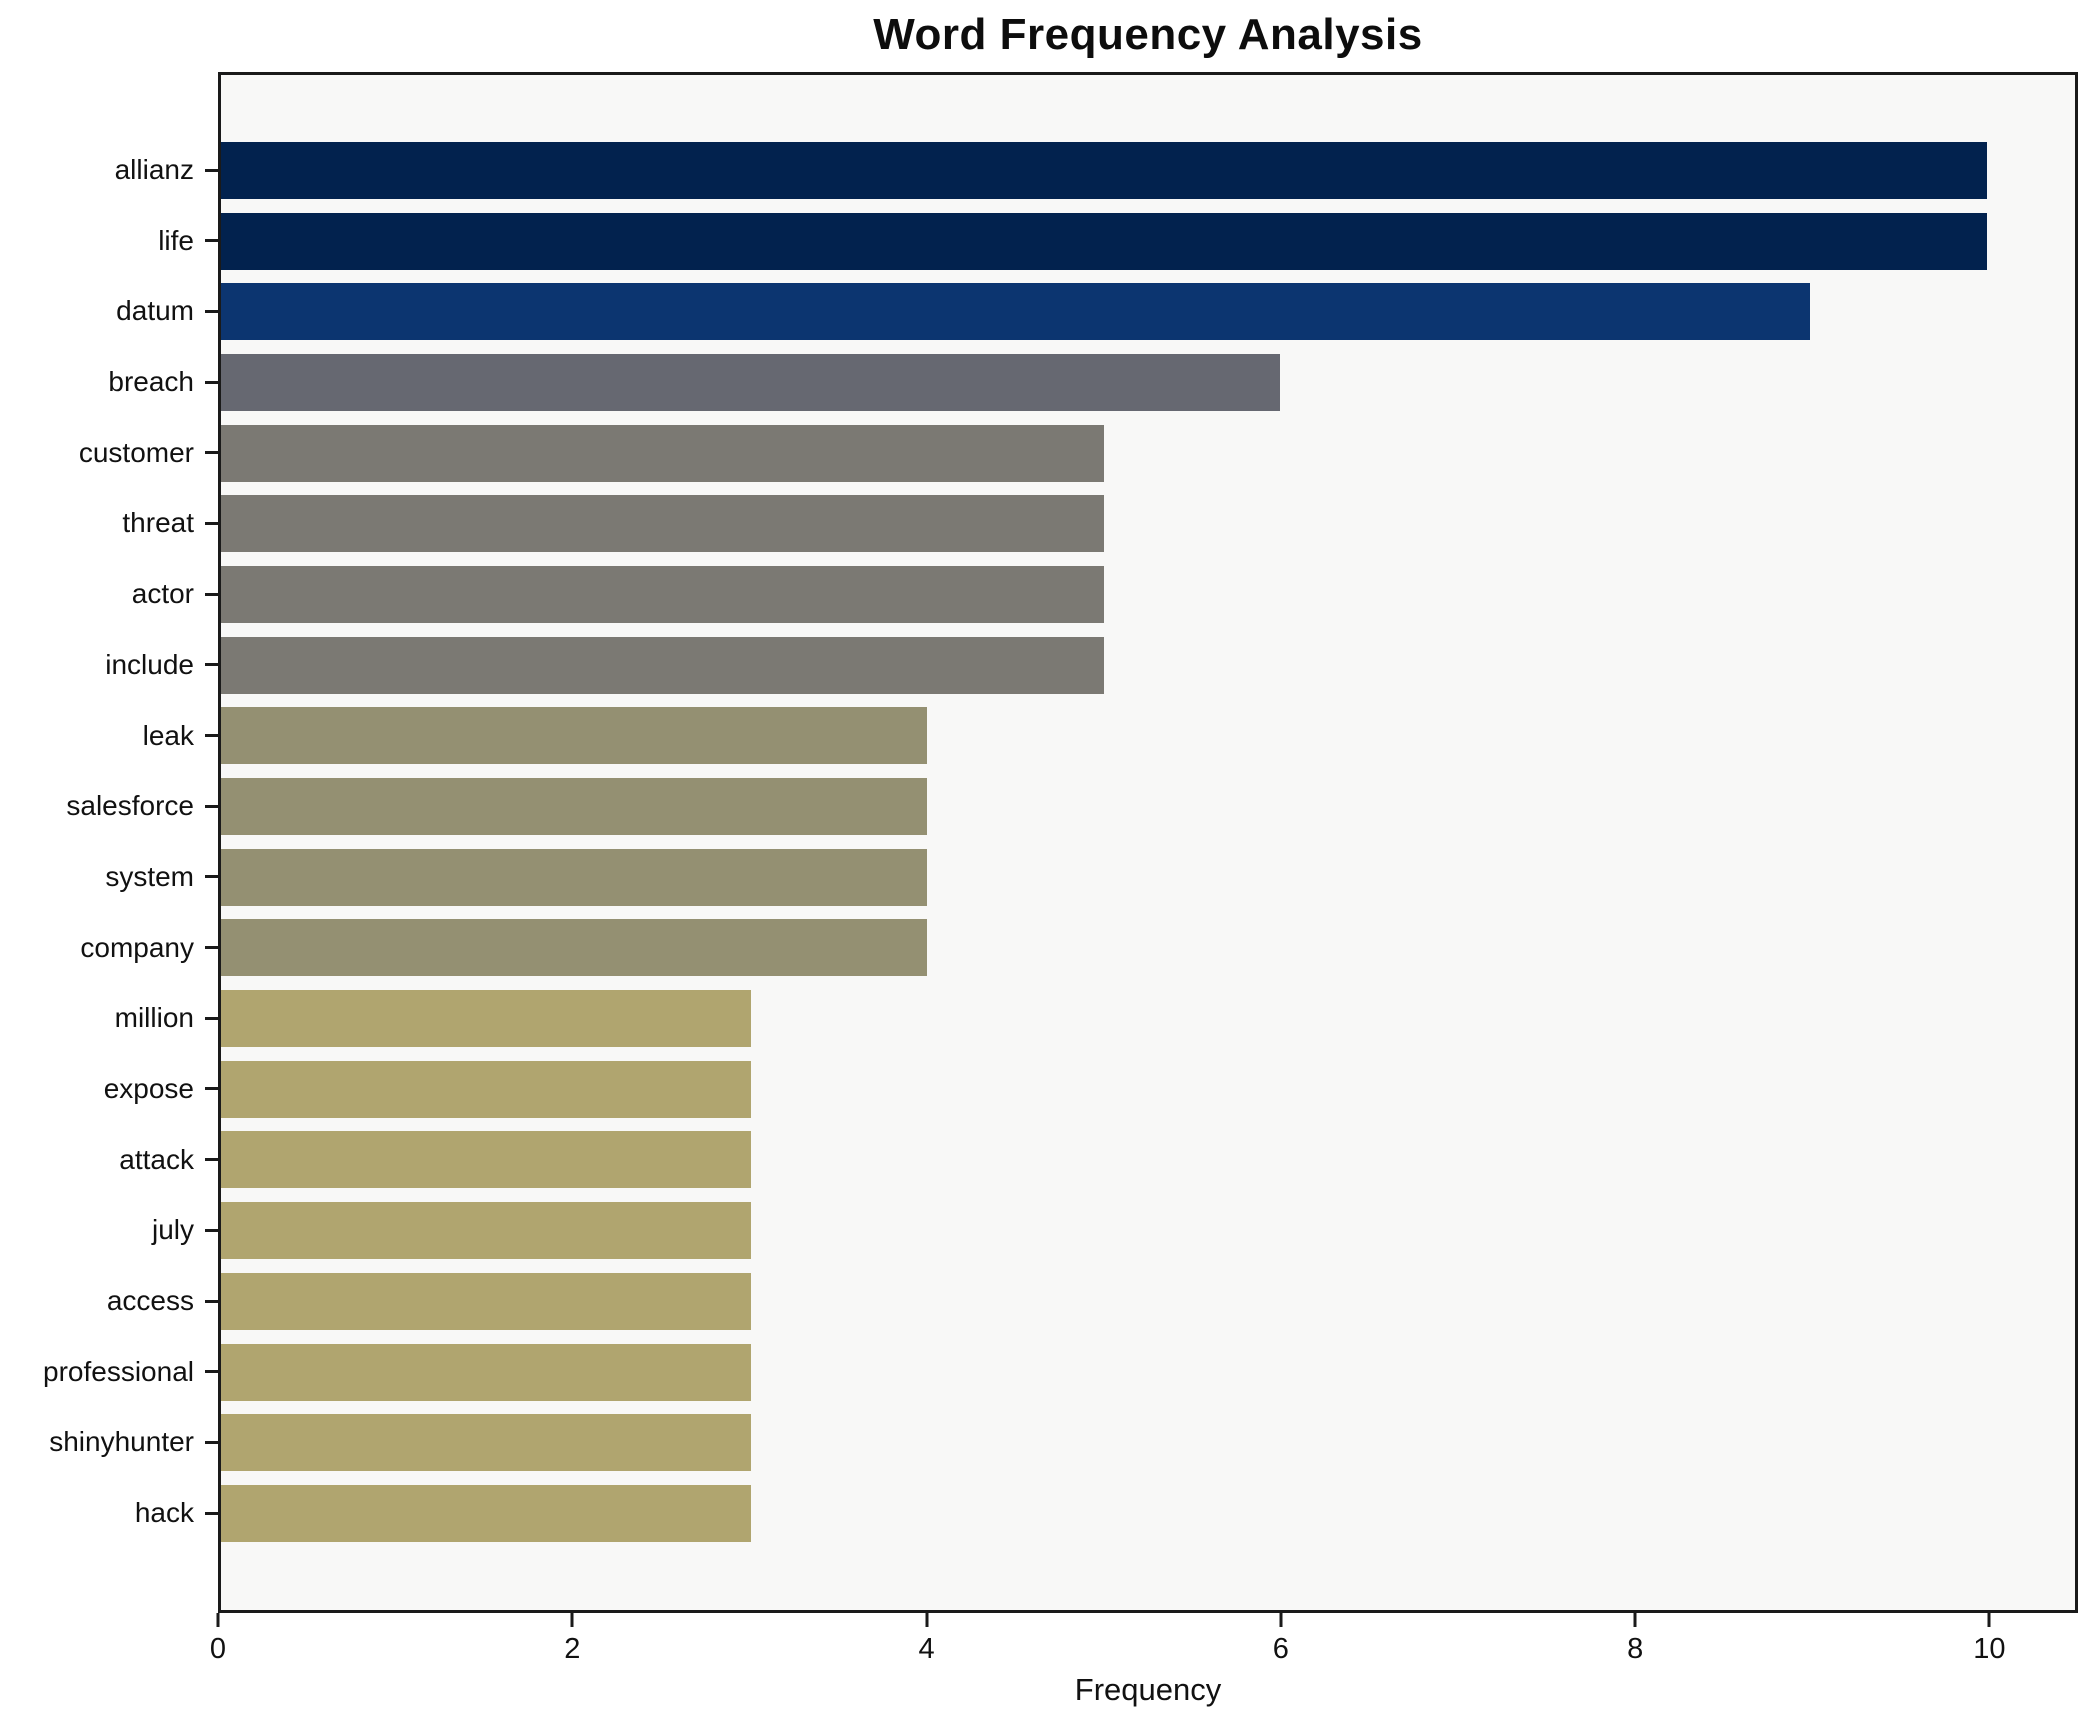 Image resolution: width=2099 pixels, height=1722 pixels. I want to click on y-axis-label: system, so click(149, 876).